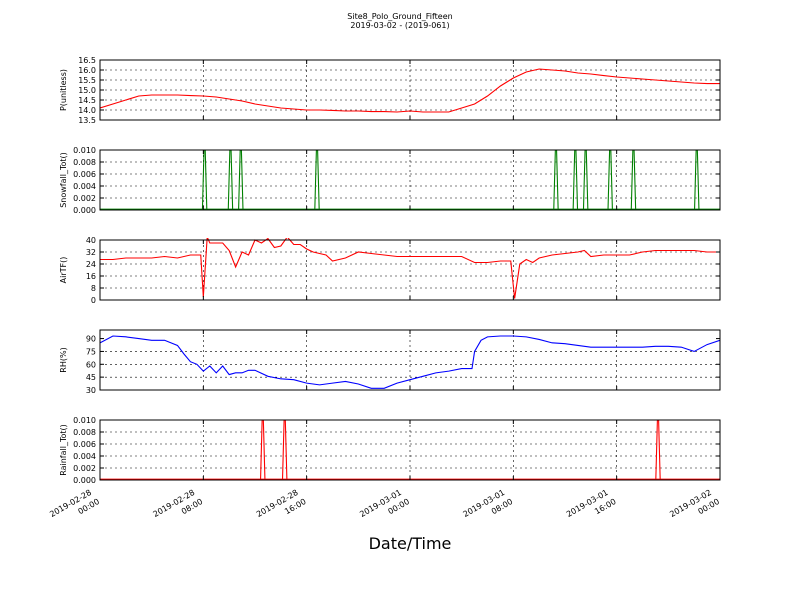 This screenshot has height=600, width=800. Describe the element at coordinates (91, 339) in the screenshot. I see `y-tick-label: 90` at that location.